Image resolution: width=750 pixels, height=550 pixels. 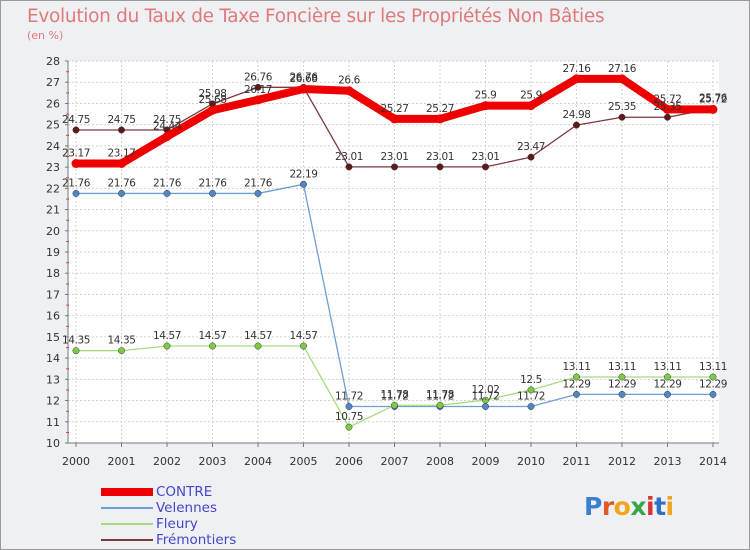 What do you see at coordinates (486, 461) in the screenshot?
I see `x-tick-label: 2009` at bounding box center [486, 461].